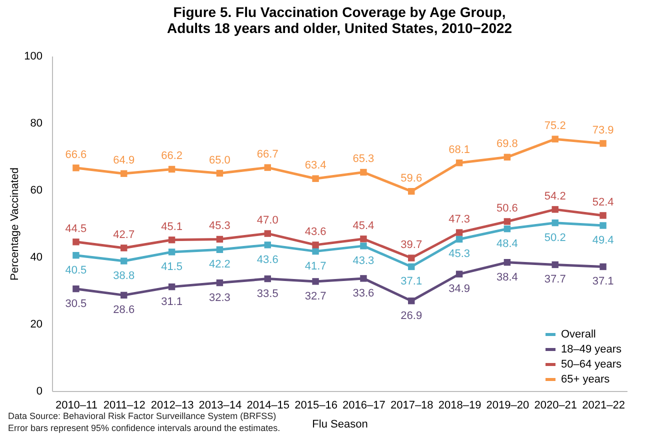  Describe the element at coordinates (507, 277) in the screenshot. I see `data-label: 38.4` at that location.